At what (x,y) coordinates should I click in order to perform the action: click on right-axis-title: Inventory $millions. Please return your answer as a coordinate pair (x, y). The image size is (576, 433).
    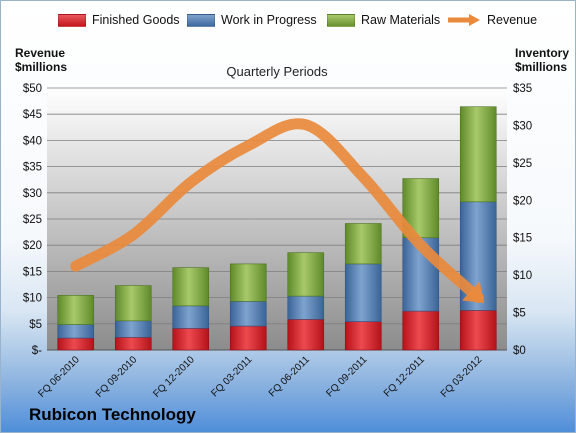
    Looking at the image, I should click on (542, 60).